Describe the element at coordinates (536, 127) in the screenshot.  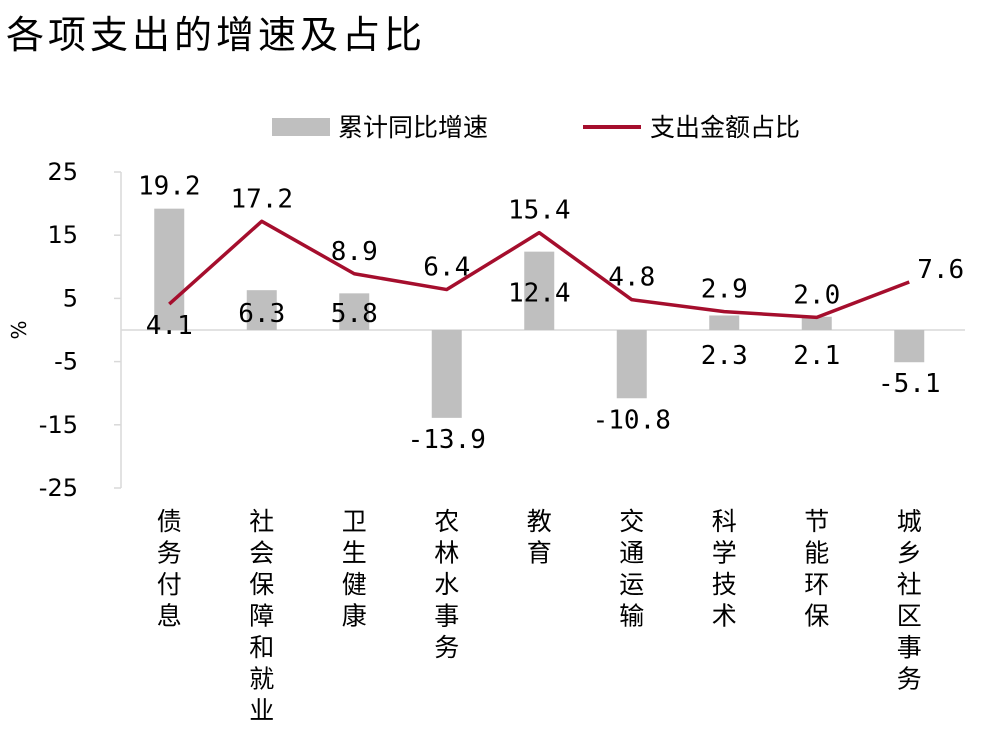
I see `legend: 累计同比增速 支出金额占比` at that location.